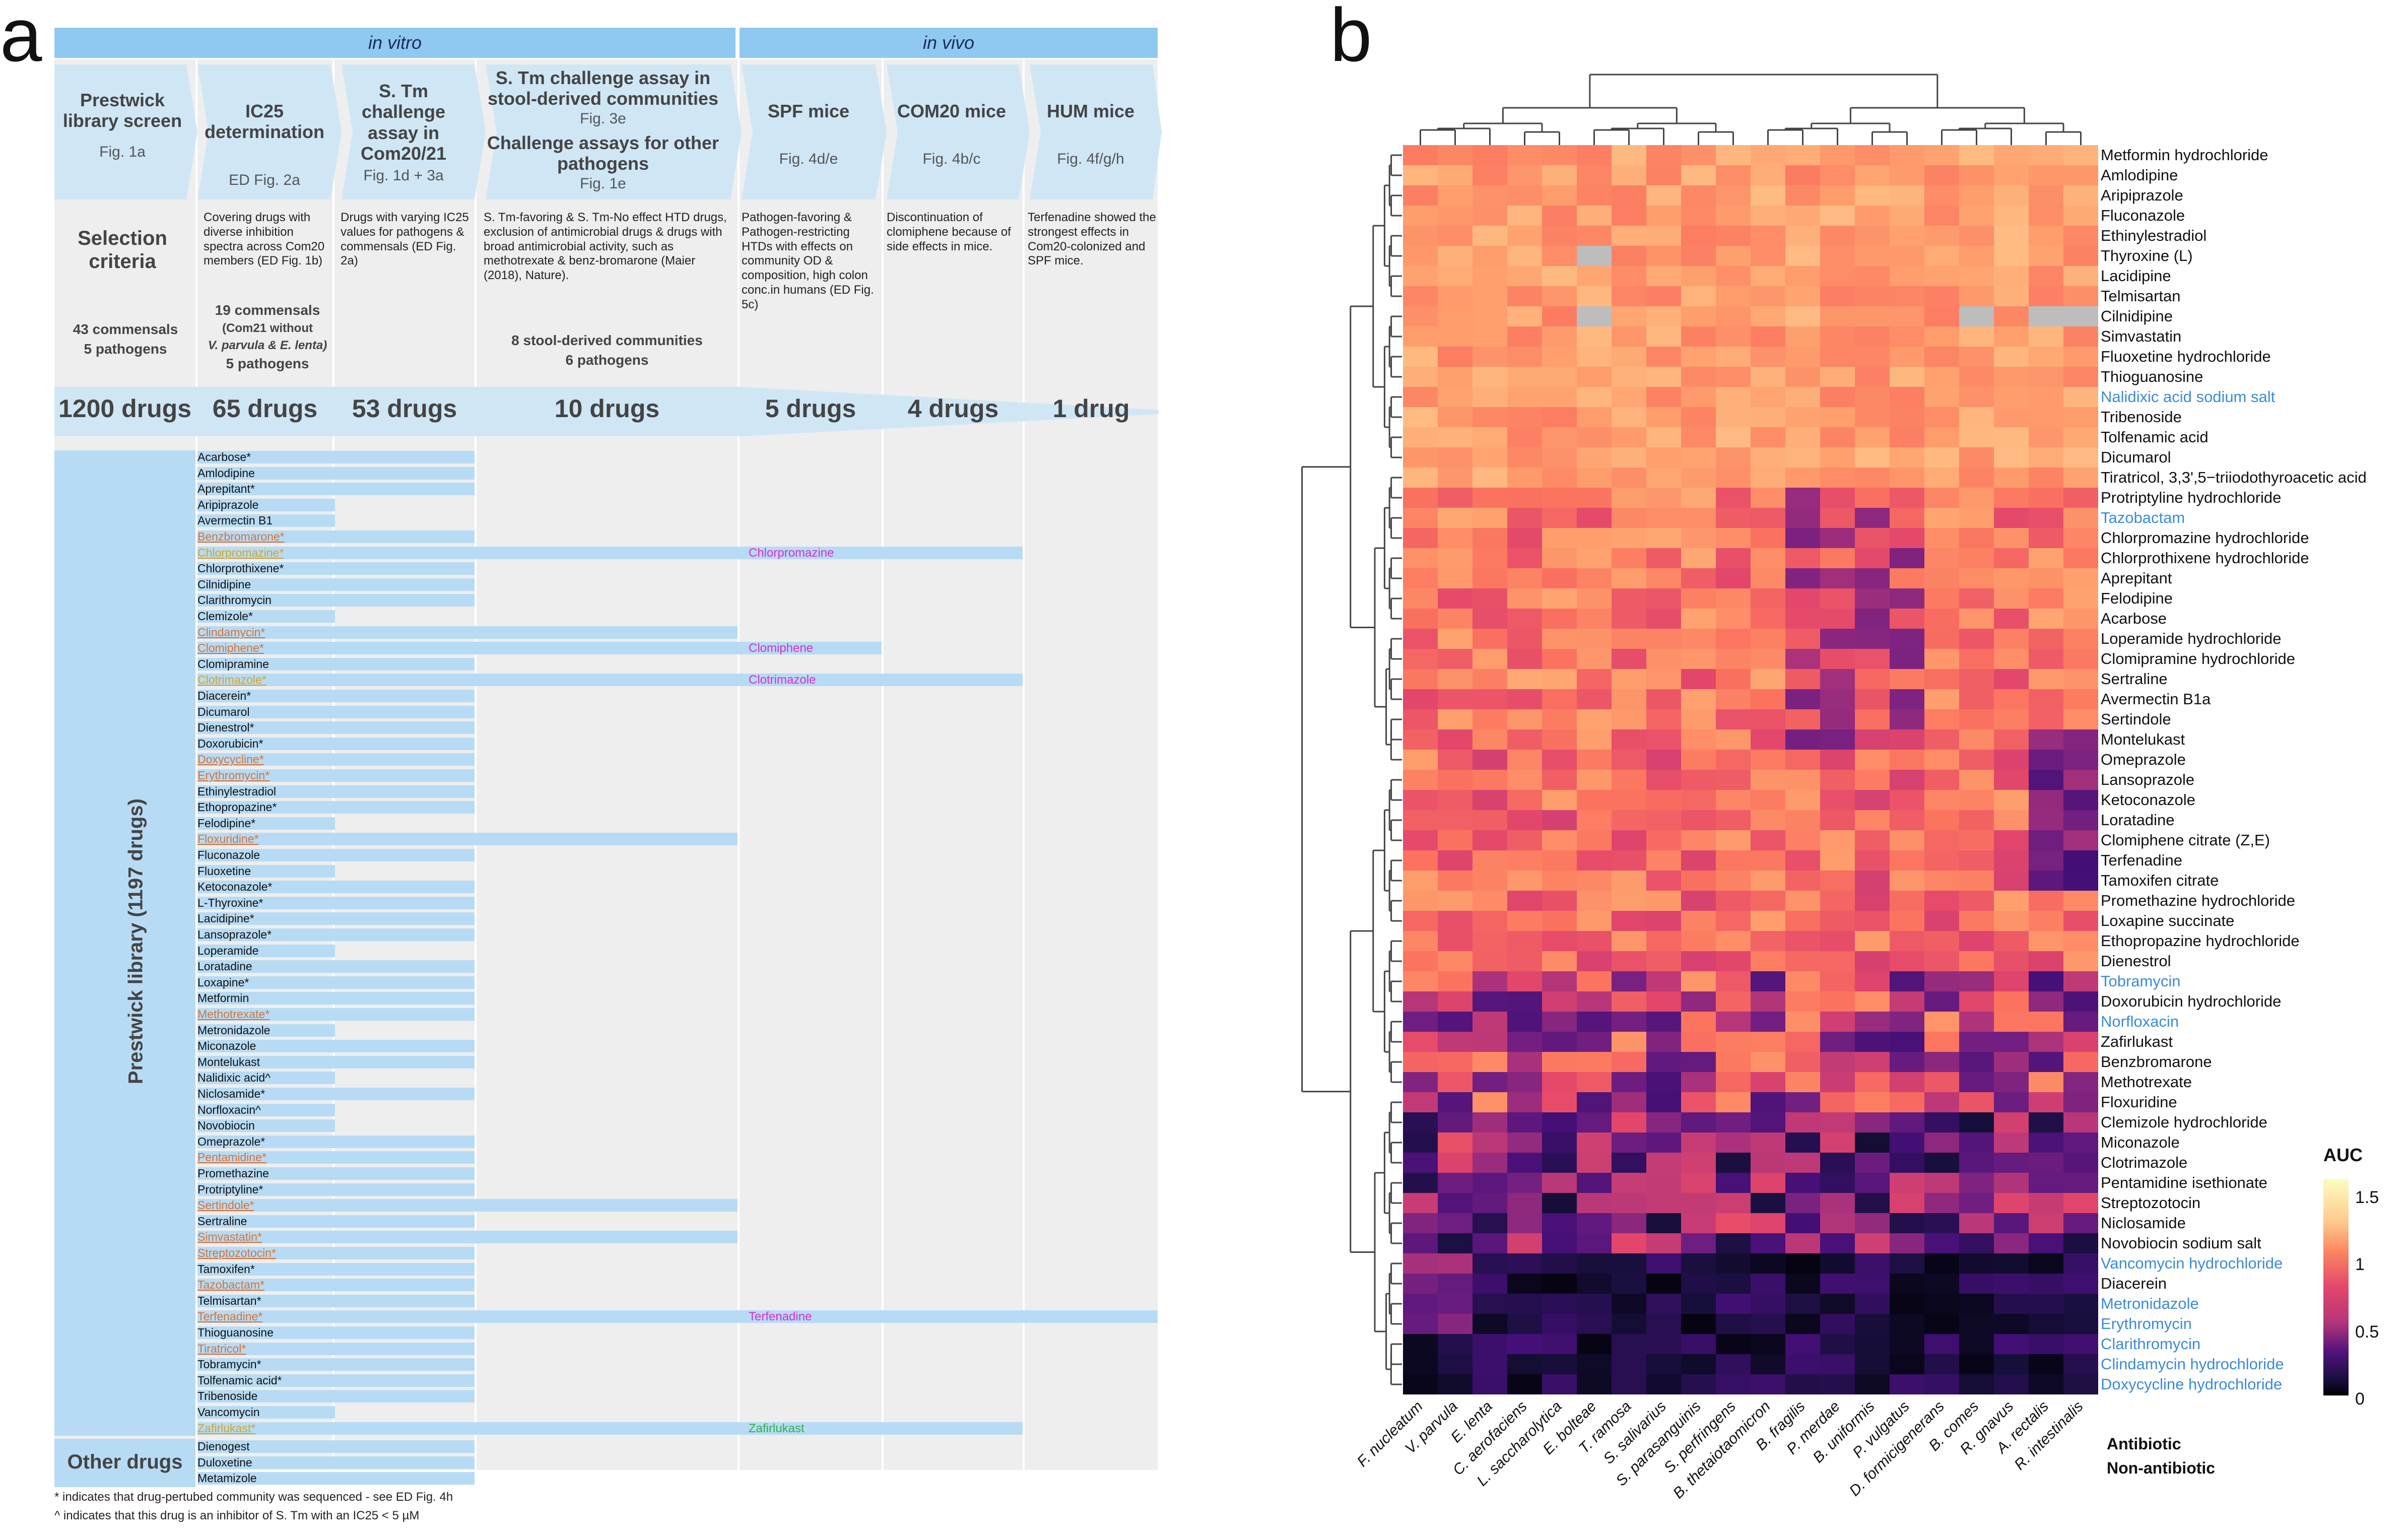 The image size is (2408, 1533). I want to click on heatmap-row-label: Metronidazole, so click(2150, 1303).